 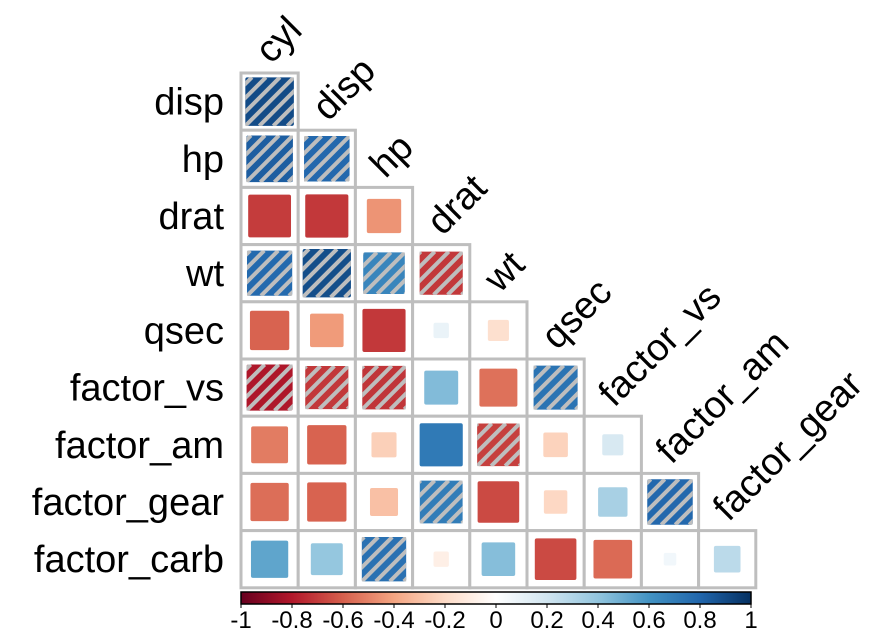 What do you see at coordinates (750, 620) in the screenshot?
I see `colorbar-tick-label: 1` at bounding box center [750, 620].